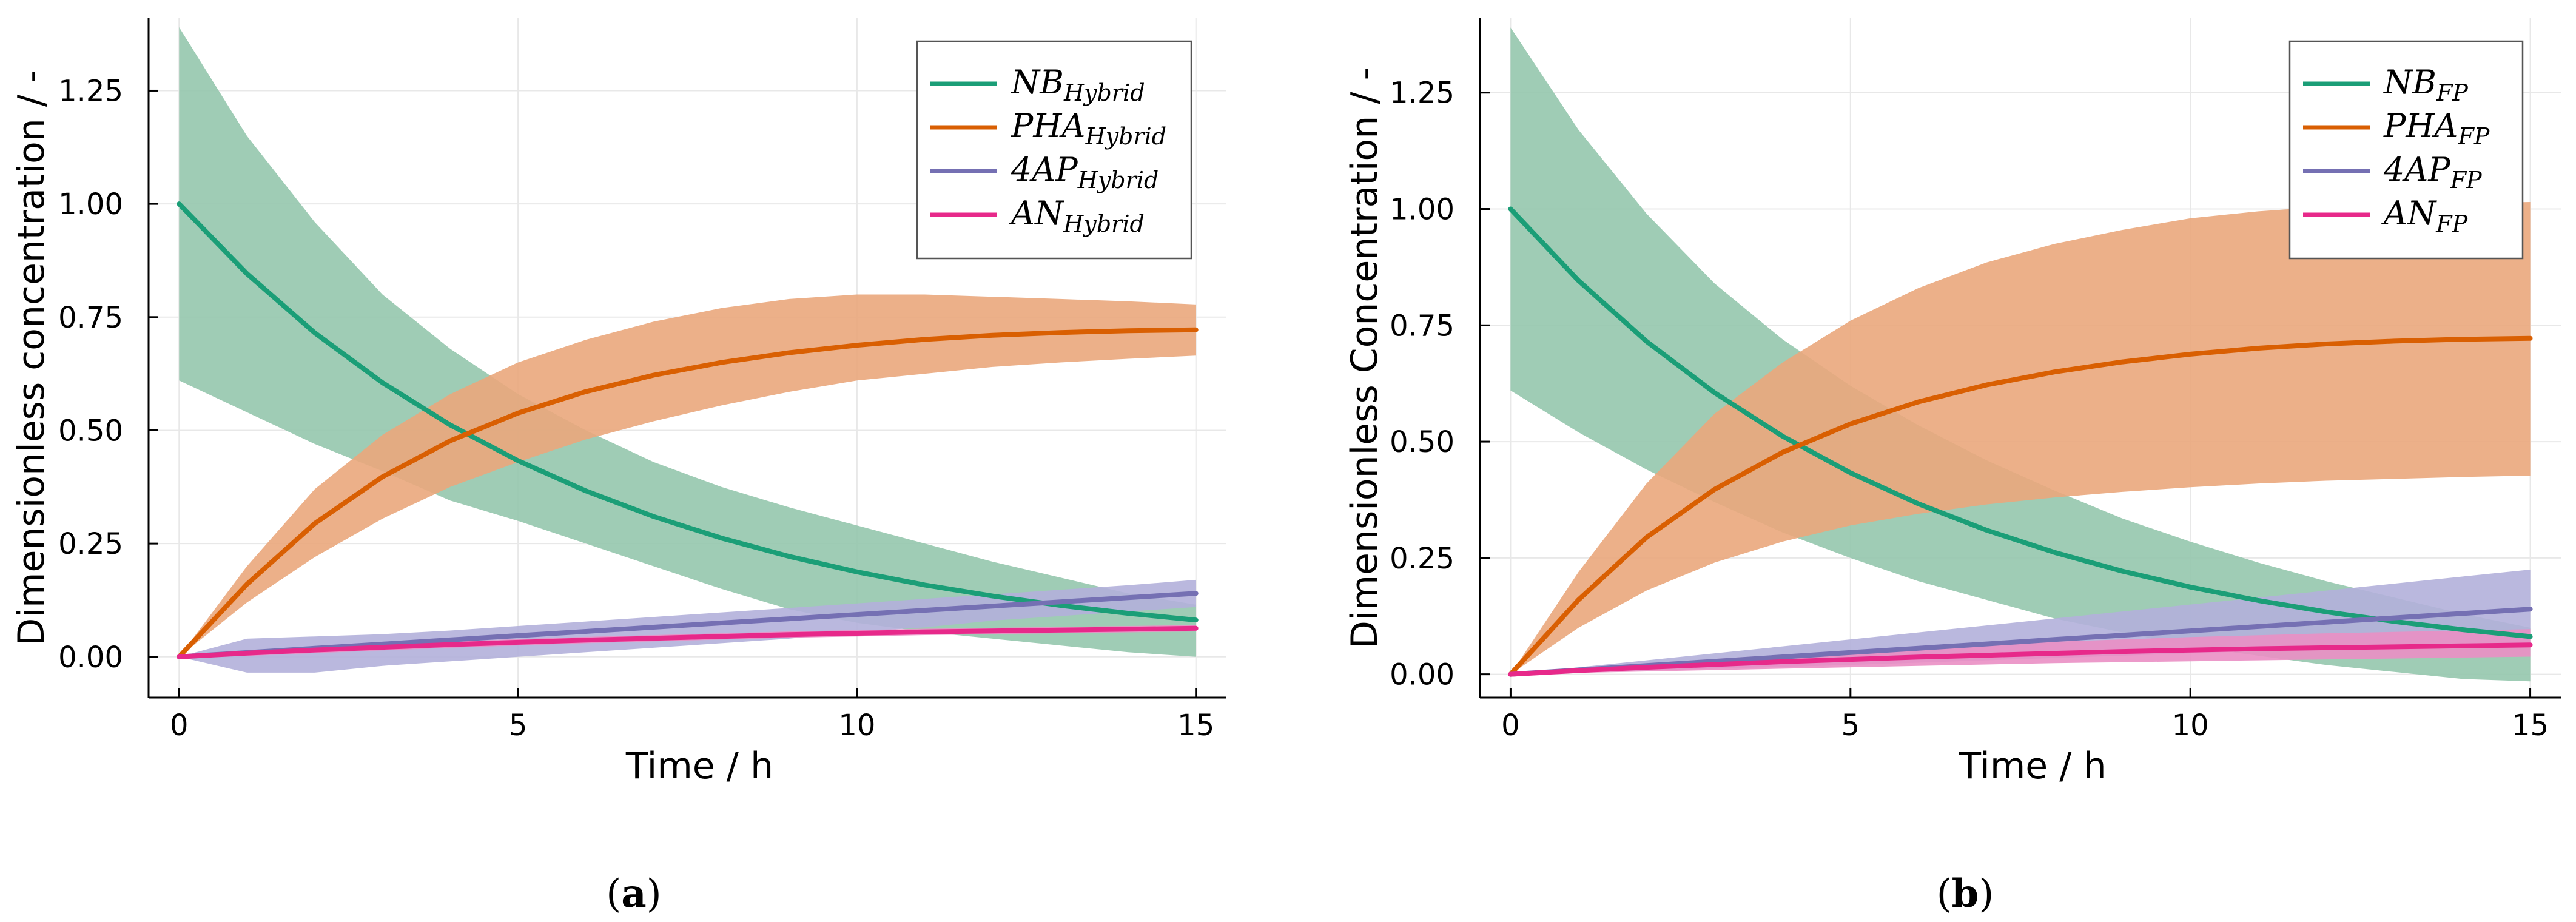 The width and height of the screenshot is (2576, 922). I want to click on legend-item-4ap: 4APHybrid, so click(1044, 171).